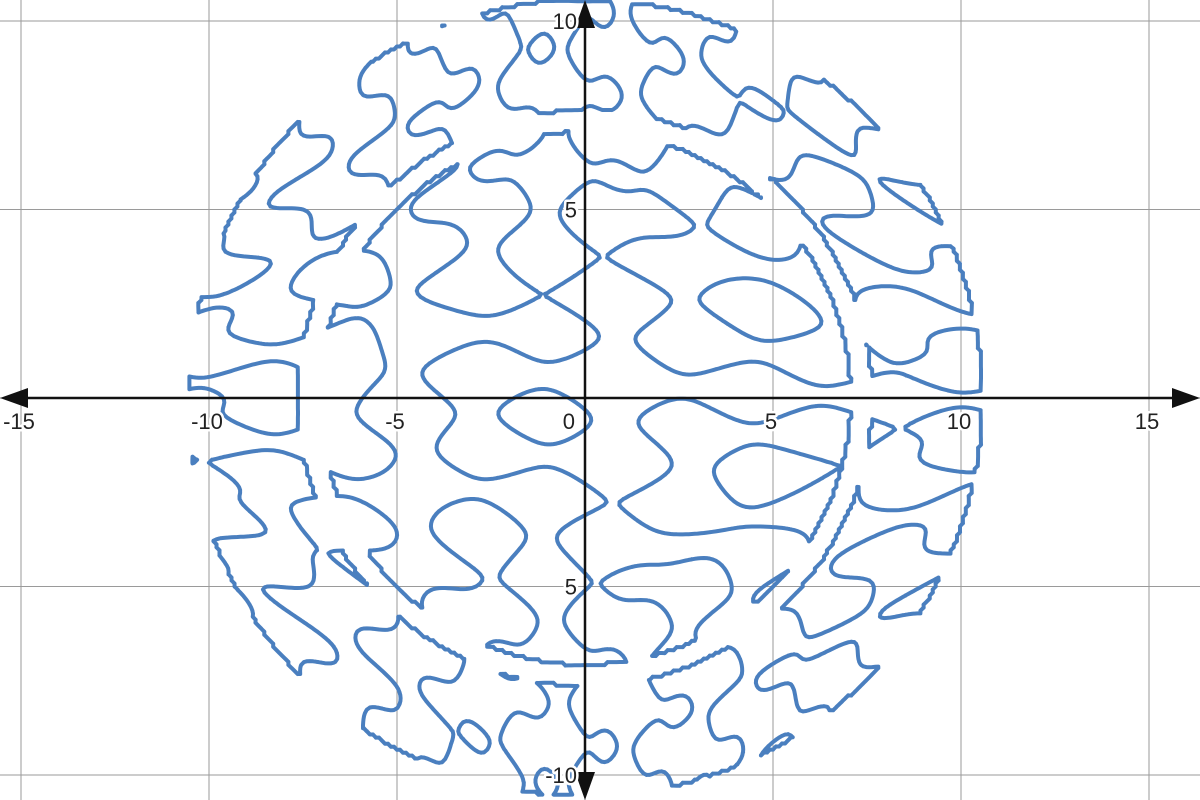  I want to click on x-tick-label-15: 15, so click(1147, 421).